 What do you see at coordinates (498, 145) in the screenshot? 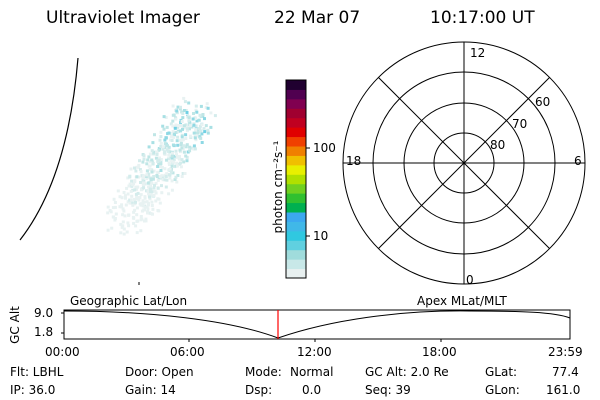
I see `lat-label-80: 80` at bounding box center [498, 145].